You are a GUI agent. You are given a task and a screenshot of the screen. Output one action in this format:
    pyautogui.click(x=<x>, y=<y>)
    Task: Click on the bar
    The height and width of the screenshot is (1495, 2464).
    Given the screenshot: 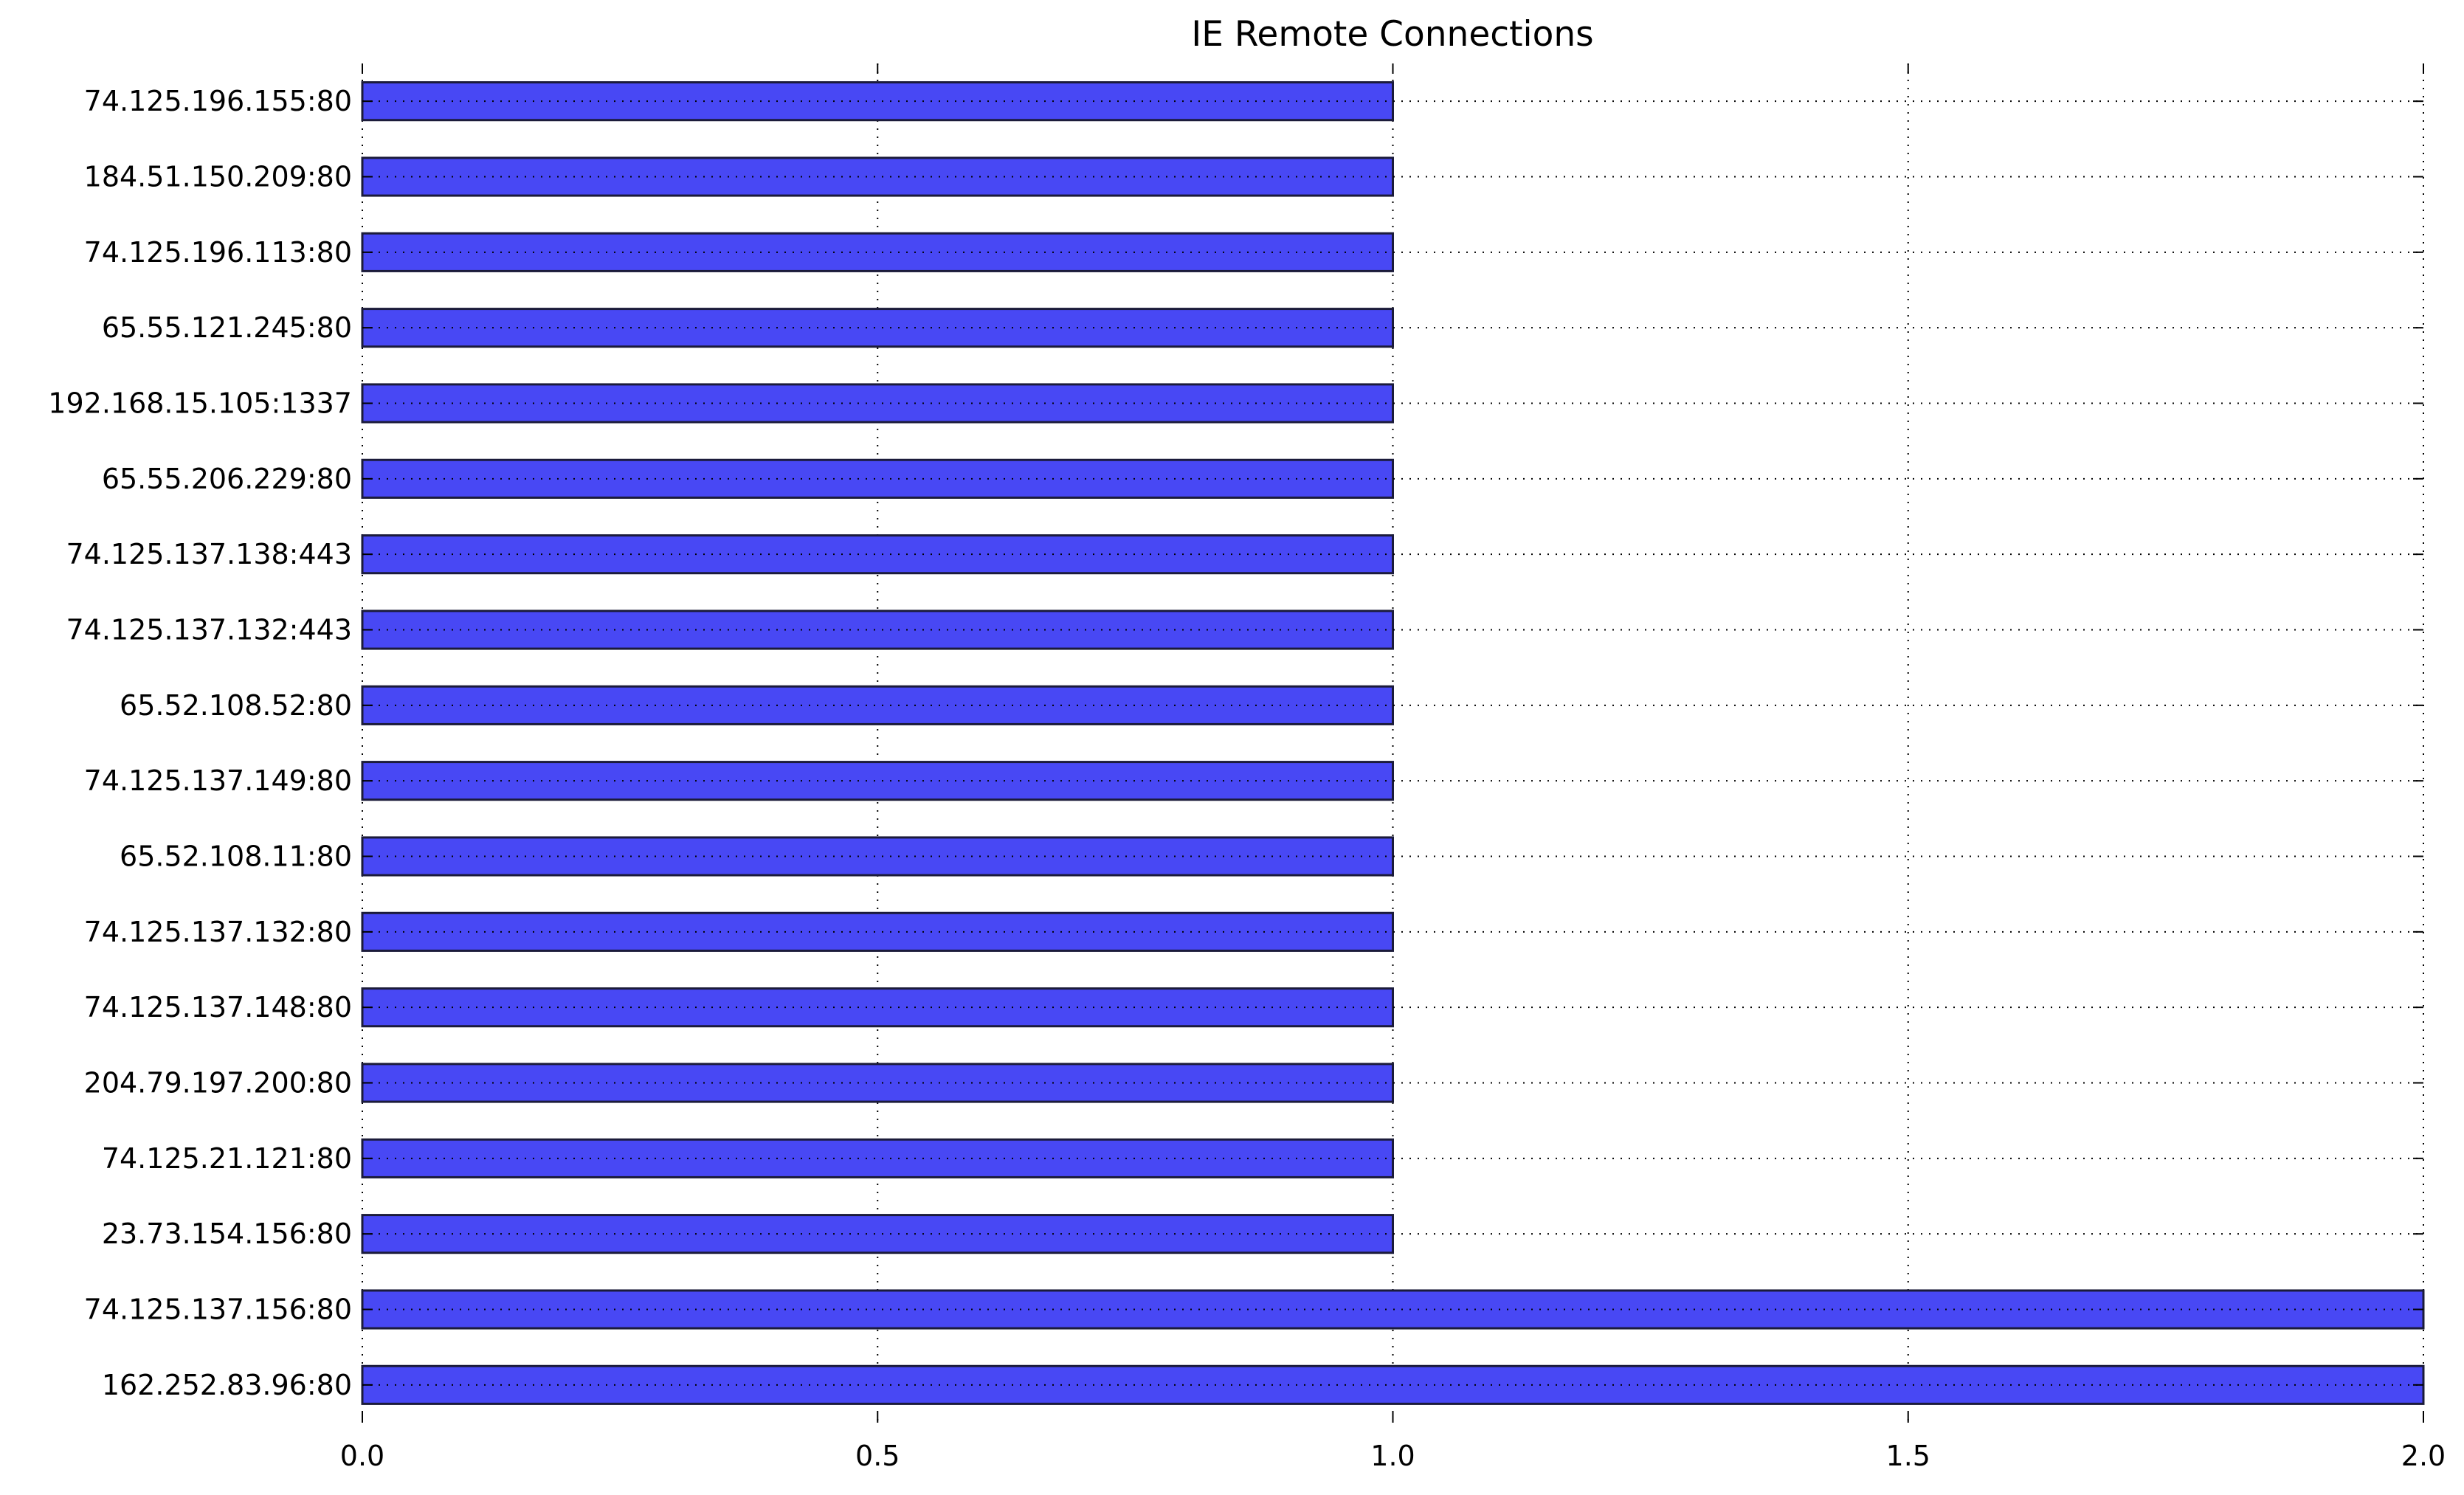 What is the action you would take?
    pyautogui.click(x=1393, y=1309)
    